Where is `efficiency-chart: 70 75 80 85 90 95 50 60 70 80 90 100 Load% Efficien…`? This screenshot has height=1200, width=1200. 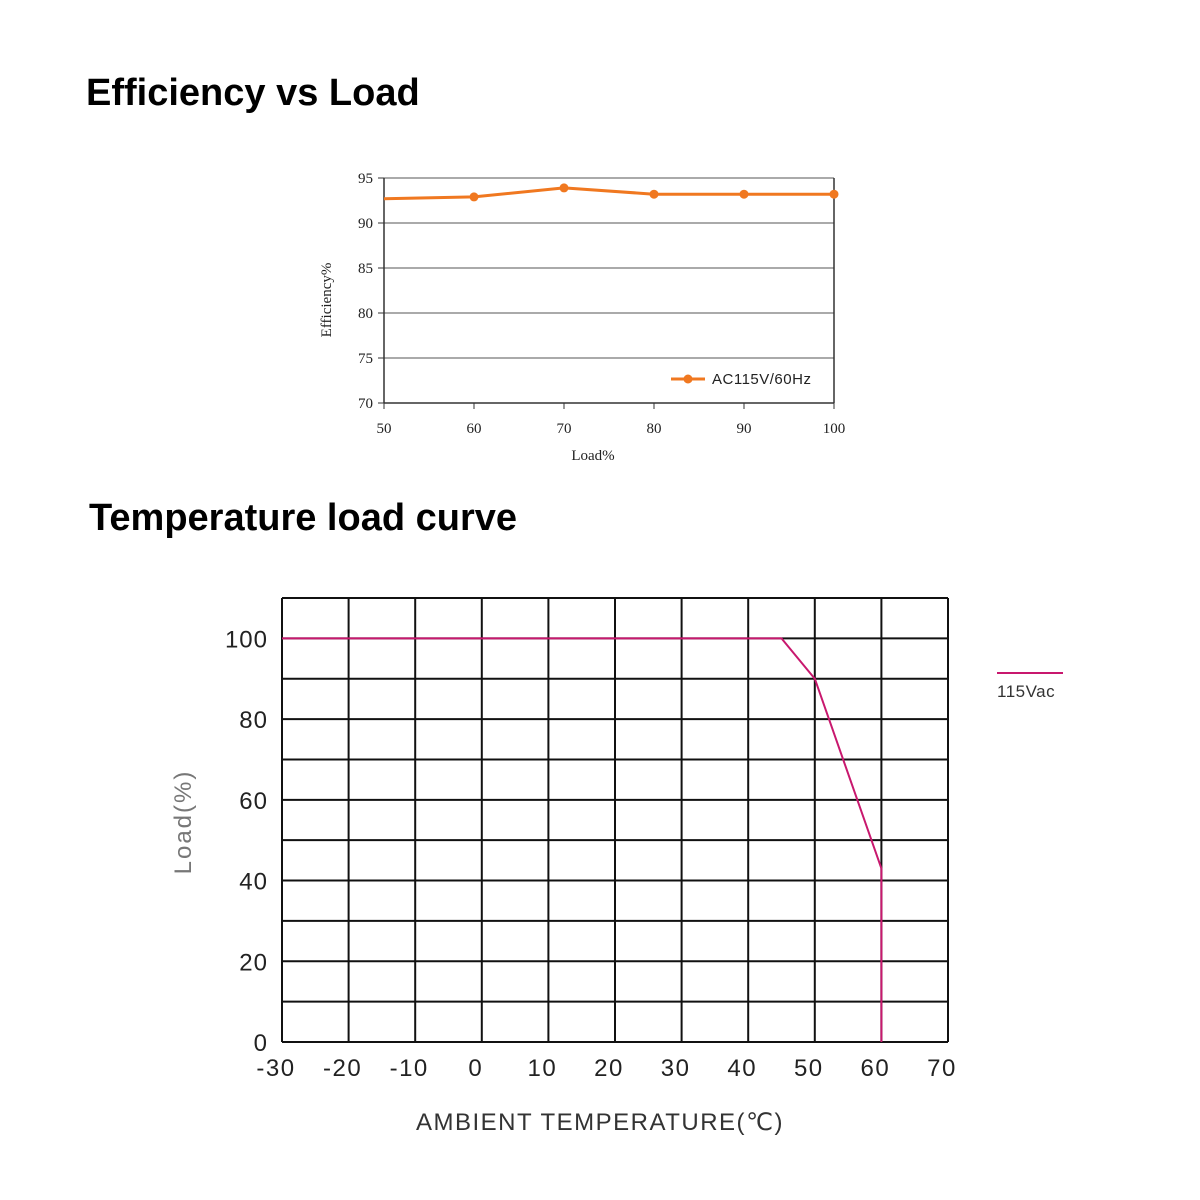
efficiency-chart: 70 75 80 85 90 95 50 60 70 80 90 100 Load% Efficien… is located at coordinates (582, 317).